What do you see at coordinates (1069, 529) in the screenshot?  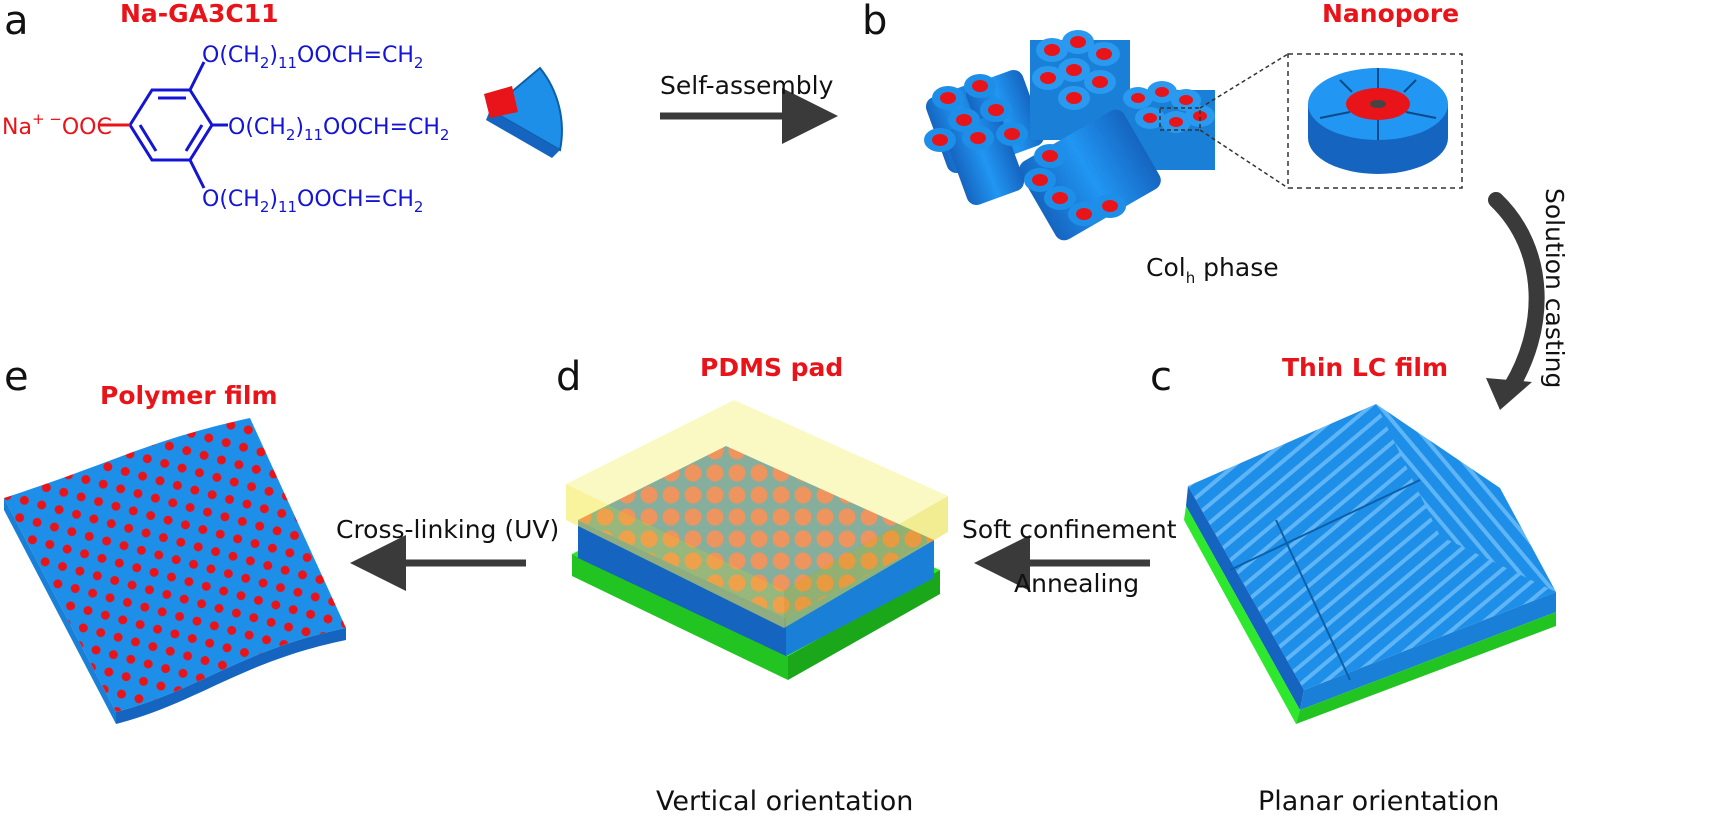 I see `soft-confinement-label: Soft confinement` at bounding box center [1069, 529].